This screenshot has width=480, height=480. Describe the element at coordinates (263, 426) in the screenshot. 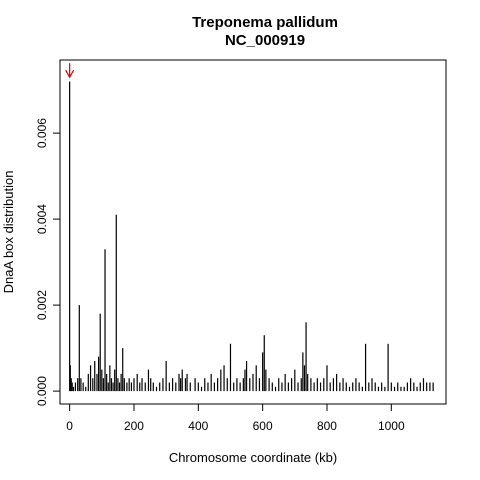

I see `x-tick-label: 600` at that location.